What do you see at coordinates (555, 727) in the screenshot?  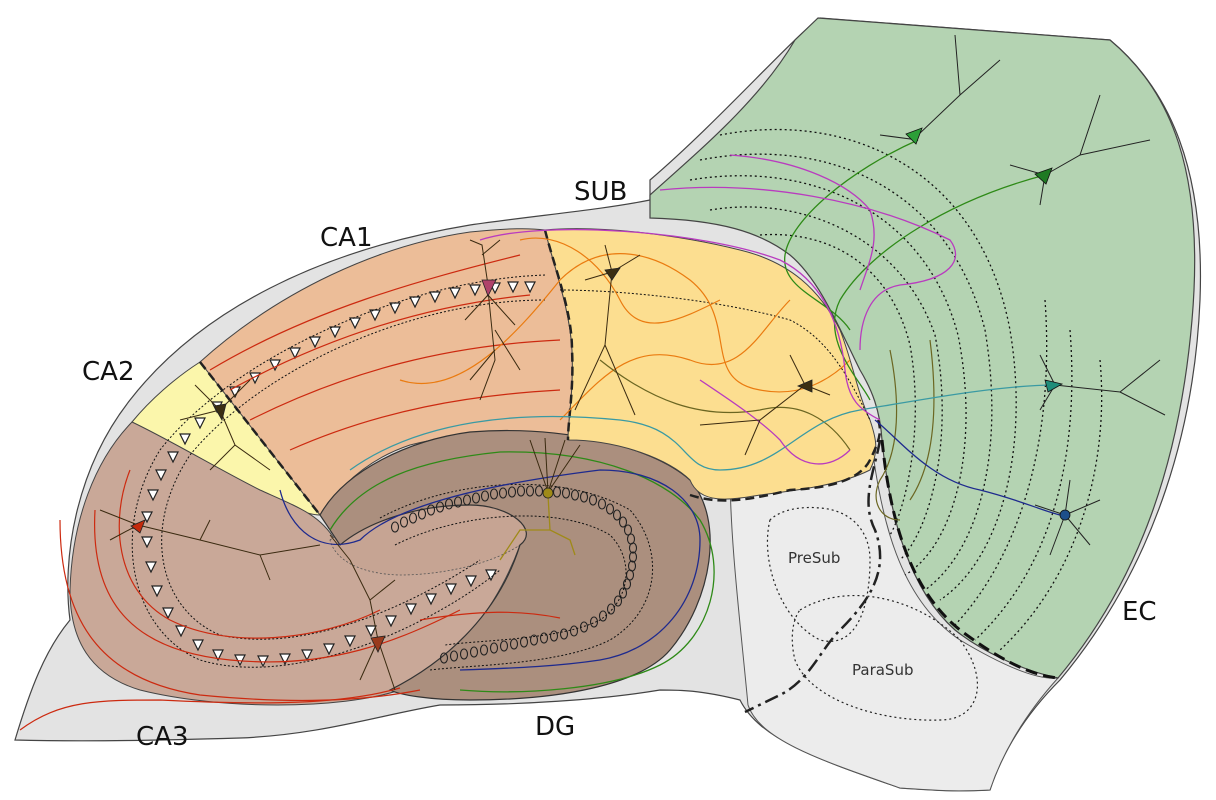 I see `dg-label: DG` at bounding box center [555, 727].